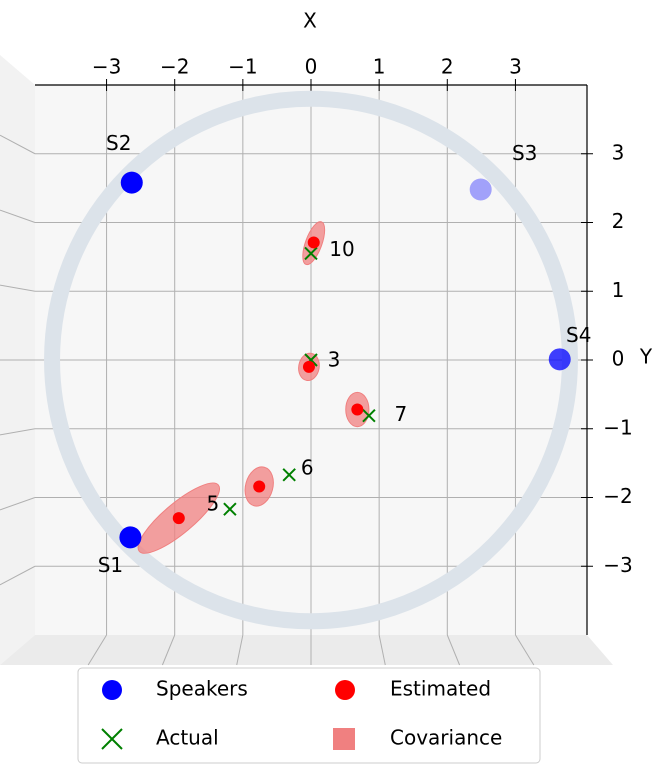 Image resolution: width=663 pixels, height=768 pixels. Describe the element at coordinates (446, 738) in the screenshot. I see `legend-label: Covariance` at that location.